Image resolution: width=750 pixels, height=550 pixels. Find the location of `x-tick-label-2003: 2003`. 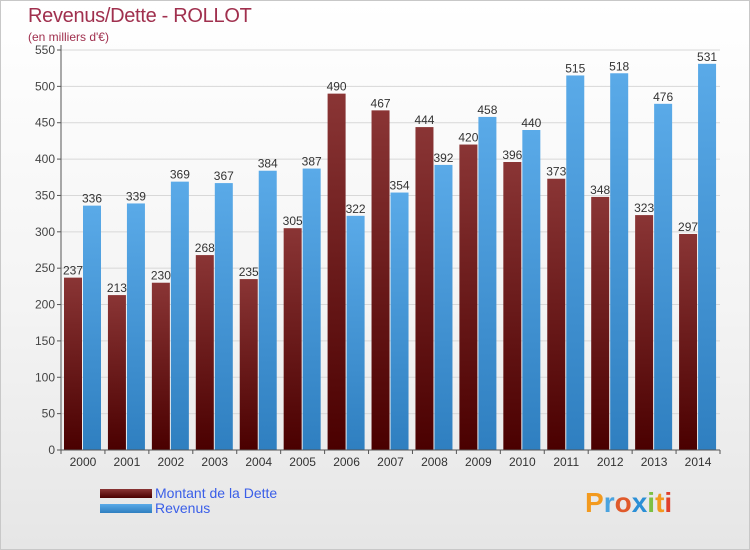

x-tick-label-2003: 2003 is located at coordinates (214, 462).